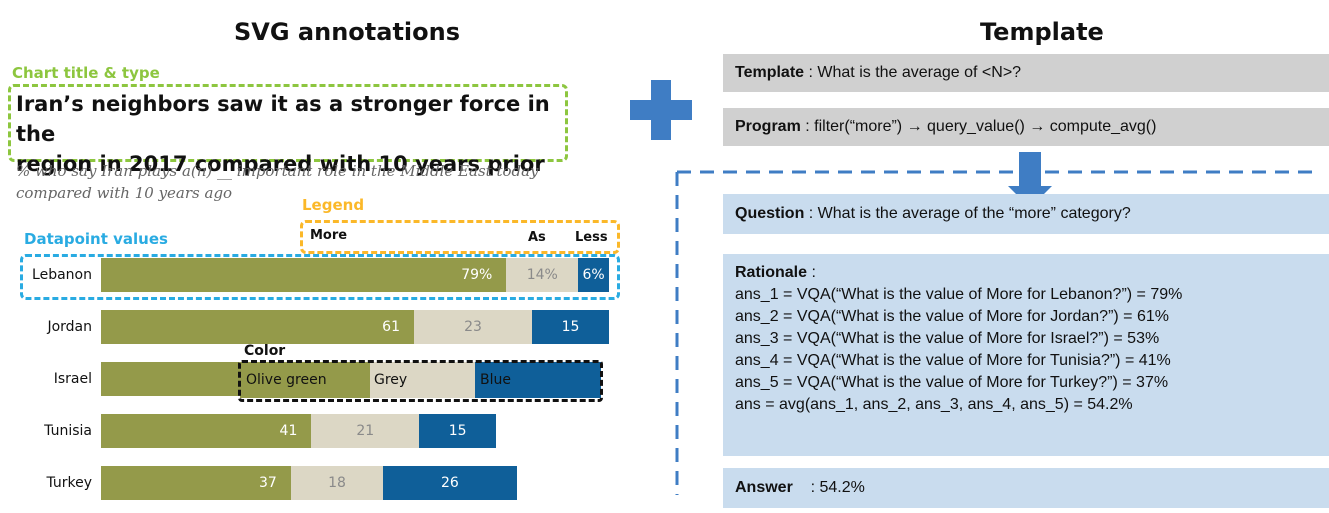 Image resolution: width=1329 pixels, height=513 pixels. I want to click on bar-segment-as-lebanon: 14%, so click(542, 275).